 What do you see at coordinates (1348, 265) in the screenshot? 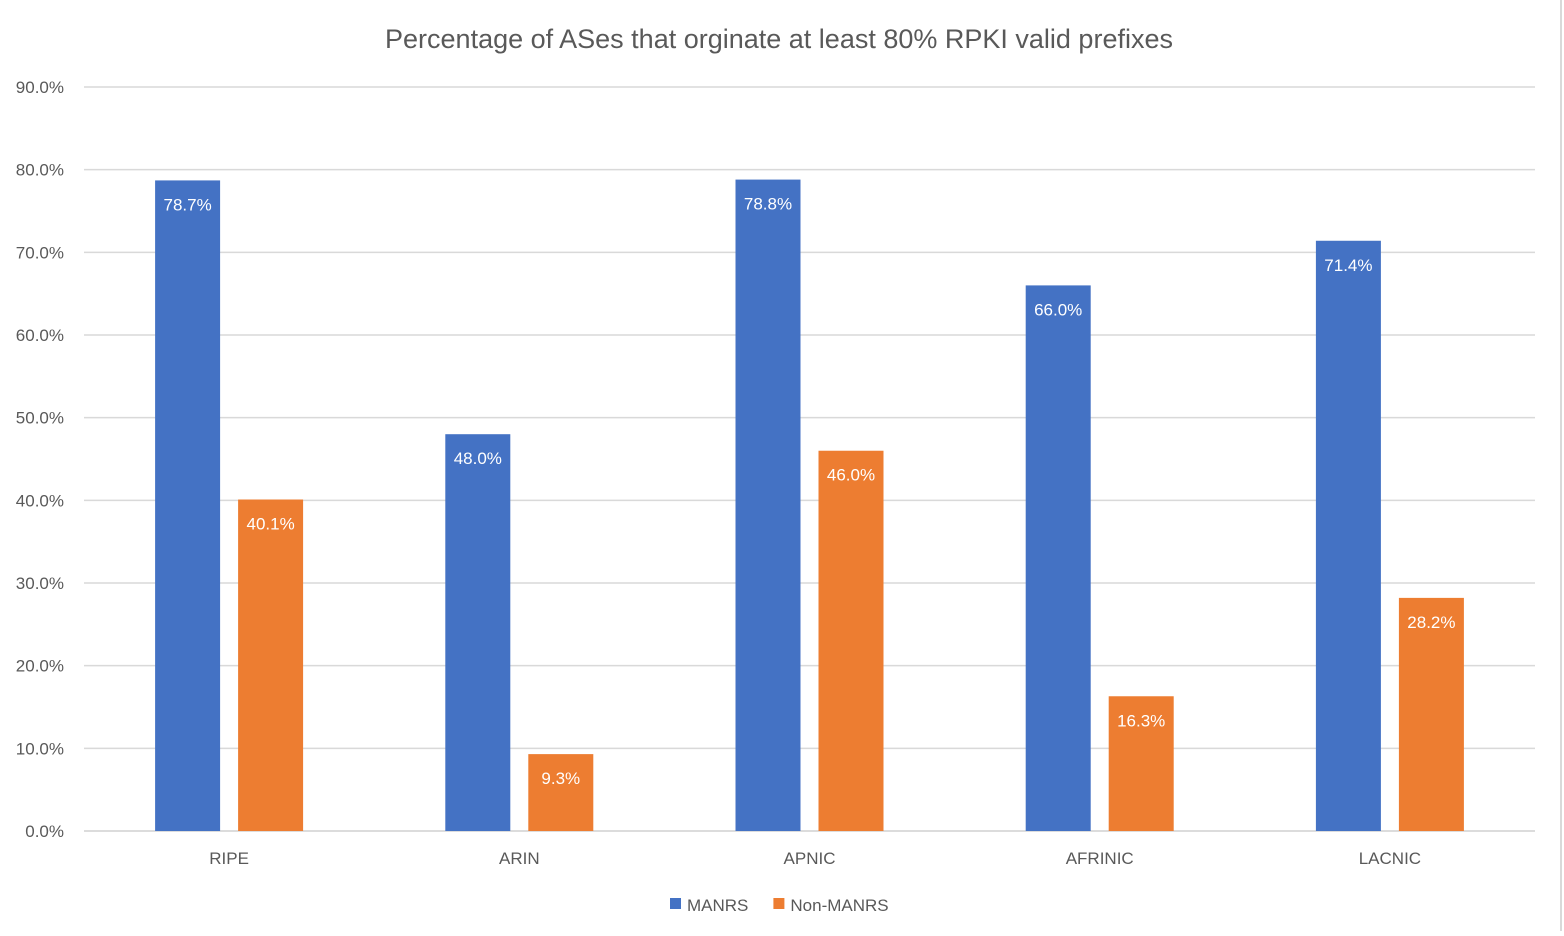
I see `data-label: 71.4%` at bounding box center [1348, 265].